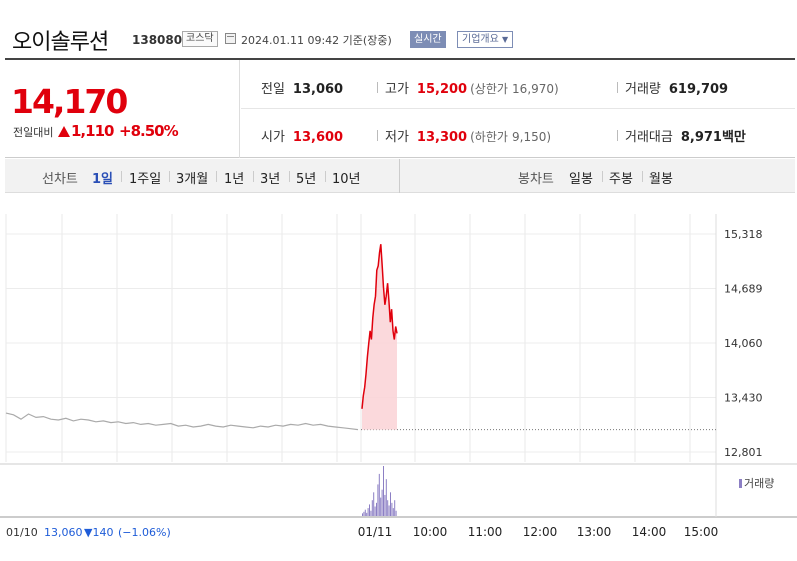 The height and width of the screenshot is (561, 797). Describe the element at coordinates (698, 89) in the screenshot. I see `volume-value: 619,709` at that location.